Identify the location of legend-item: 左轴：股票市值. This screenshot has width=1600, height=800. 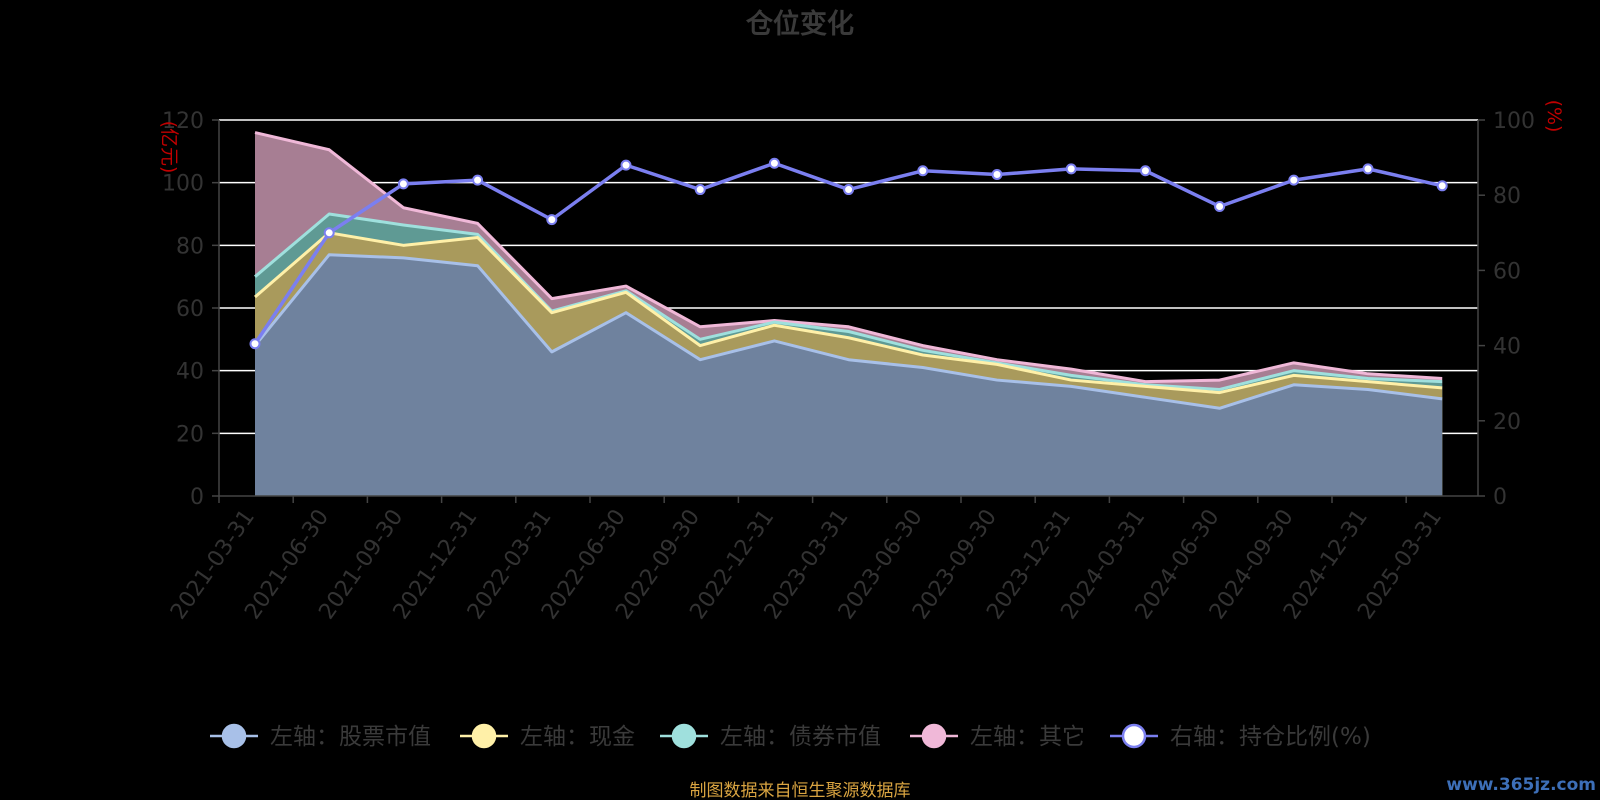
(320, 736).